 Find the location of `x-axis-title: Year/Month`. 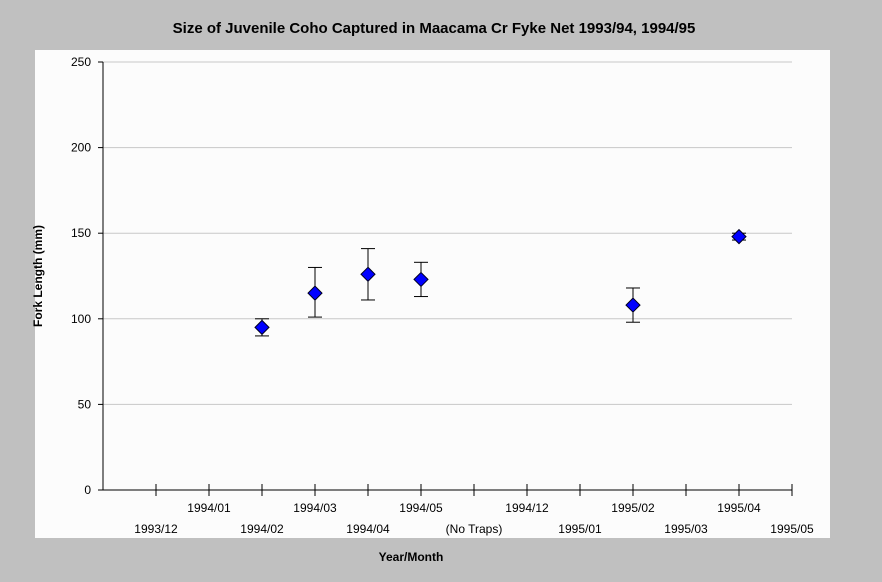

x-axis-title: Year/Month is located at coordinates (411, 557).